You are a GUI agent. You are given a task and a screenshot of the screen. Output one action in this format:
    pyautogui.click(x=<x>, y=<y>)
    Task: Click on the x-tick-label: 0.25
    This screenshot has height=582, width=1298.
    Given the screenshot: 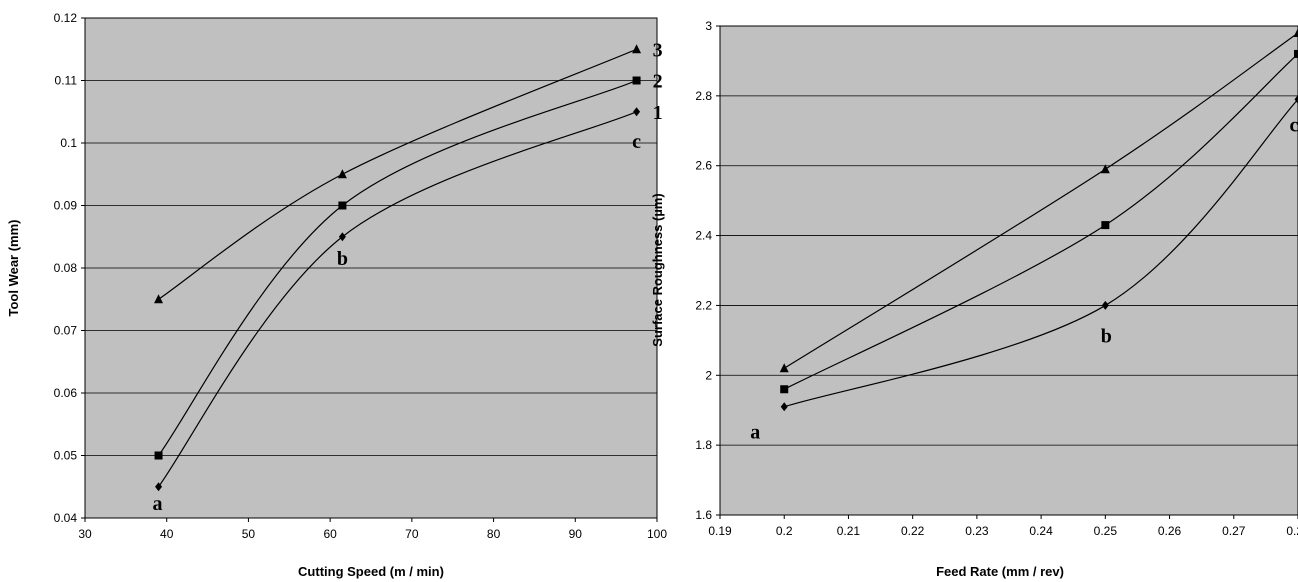 What is the action you would take?
    pyautogui.click(x=1106, y=531)
    